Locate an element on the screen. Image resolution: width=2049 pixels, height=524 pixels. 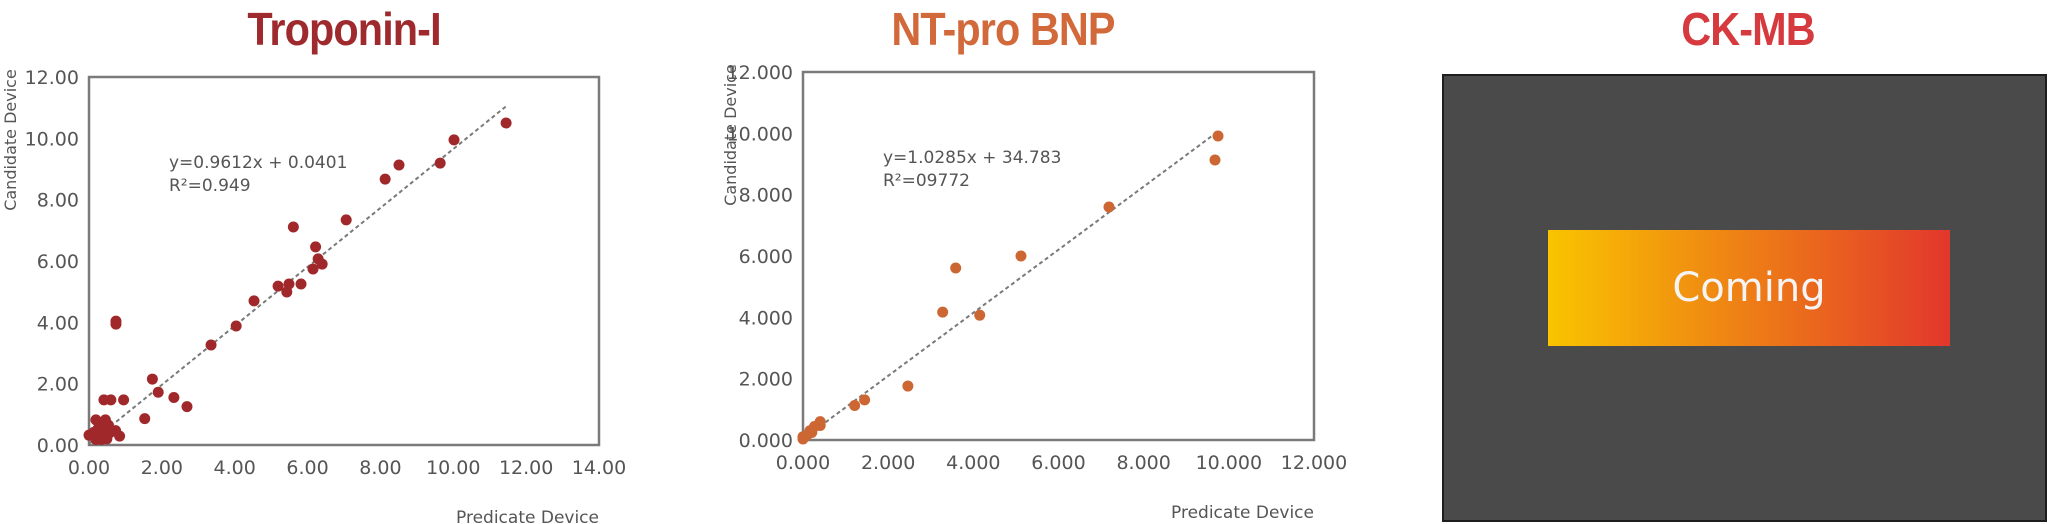
coming-label: Coming is located at coordinates (1749, 288).